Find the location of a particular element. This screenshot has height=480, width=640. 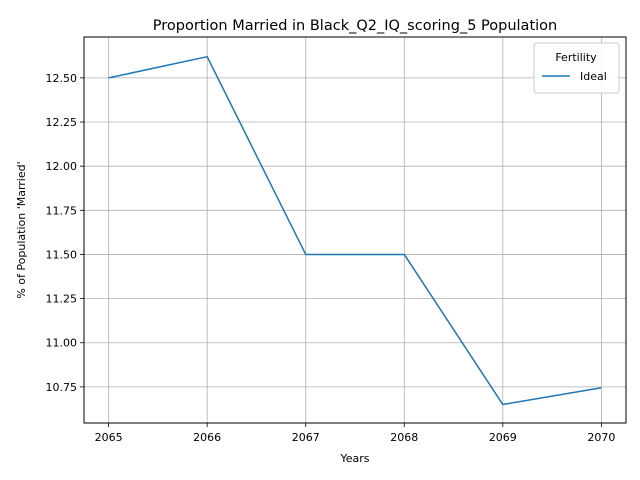

x-tick-label: 2067 is located at coordinates (306, 437).